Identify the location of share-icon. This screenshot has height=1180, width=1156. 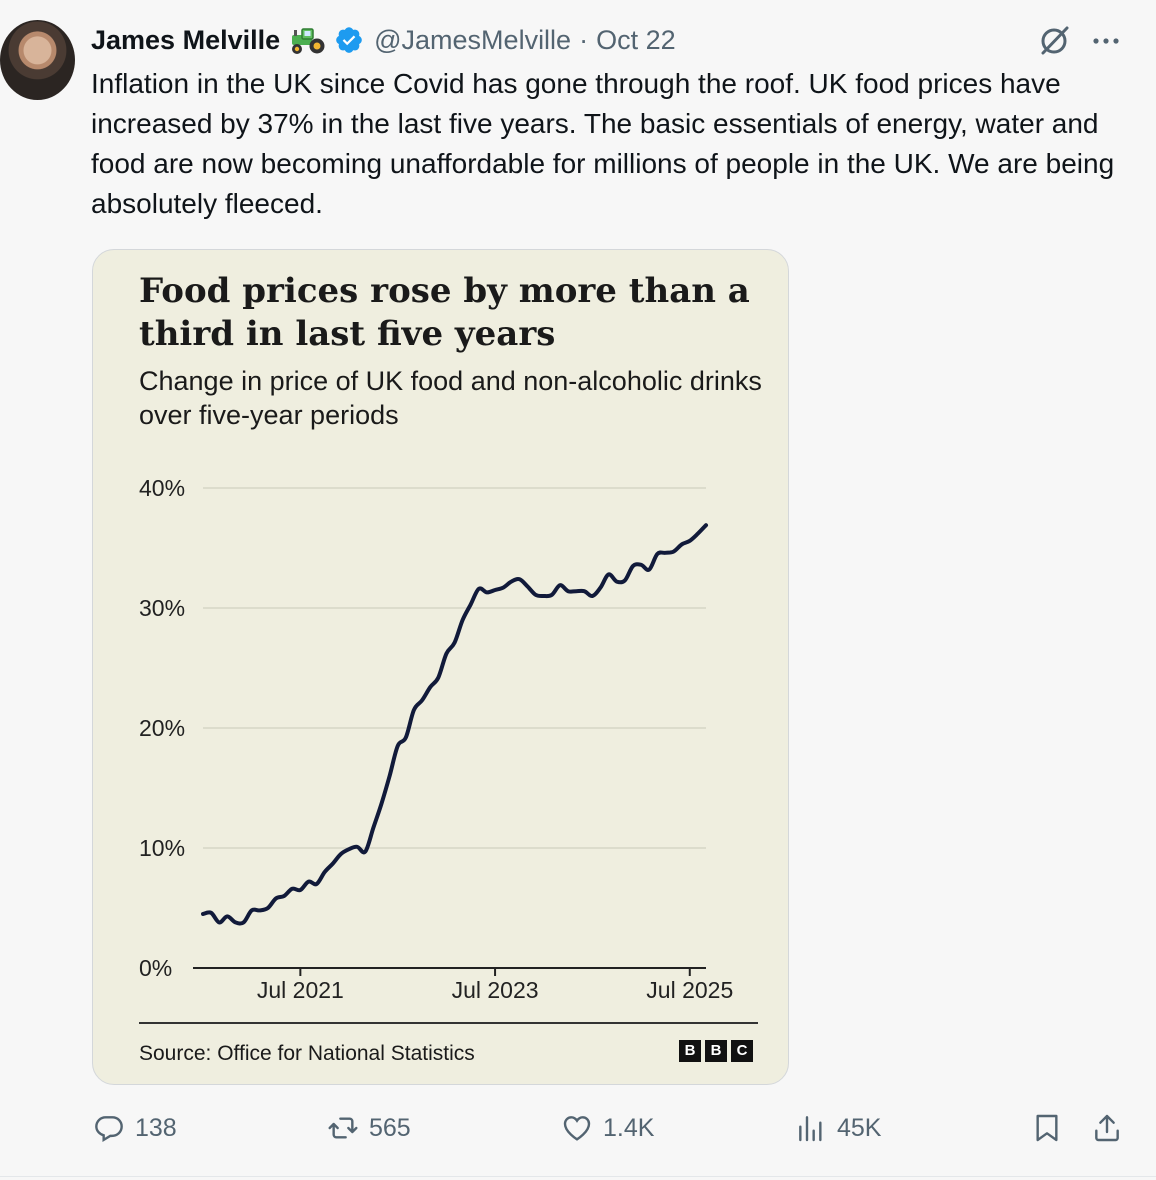
(1107, 1128).